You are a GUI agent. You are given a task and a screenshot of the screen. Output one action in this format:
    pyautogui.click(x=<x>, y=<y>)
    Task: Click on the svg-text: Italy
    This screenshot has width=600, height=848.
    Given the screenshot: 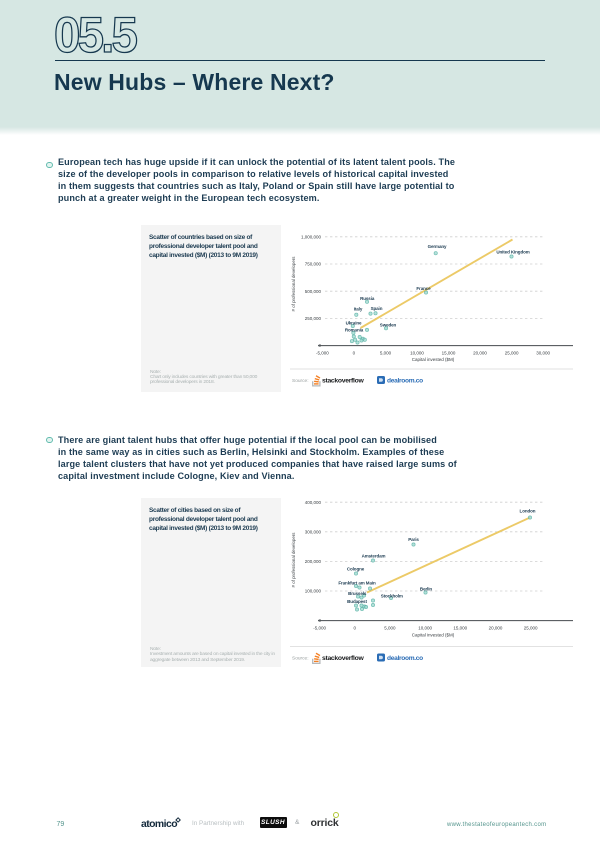 What is the action you would take?
    pyautogui.click(x=358, y=309)
    